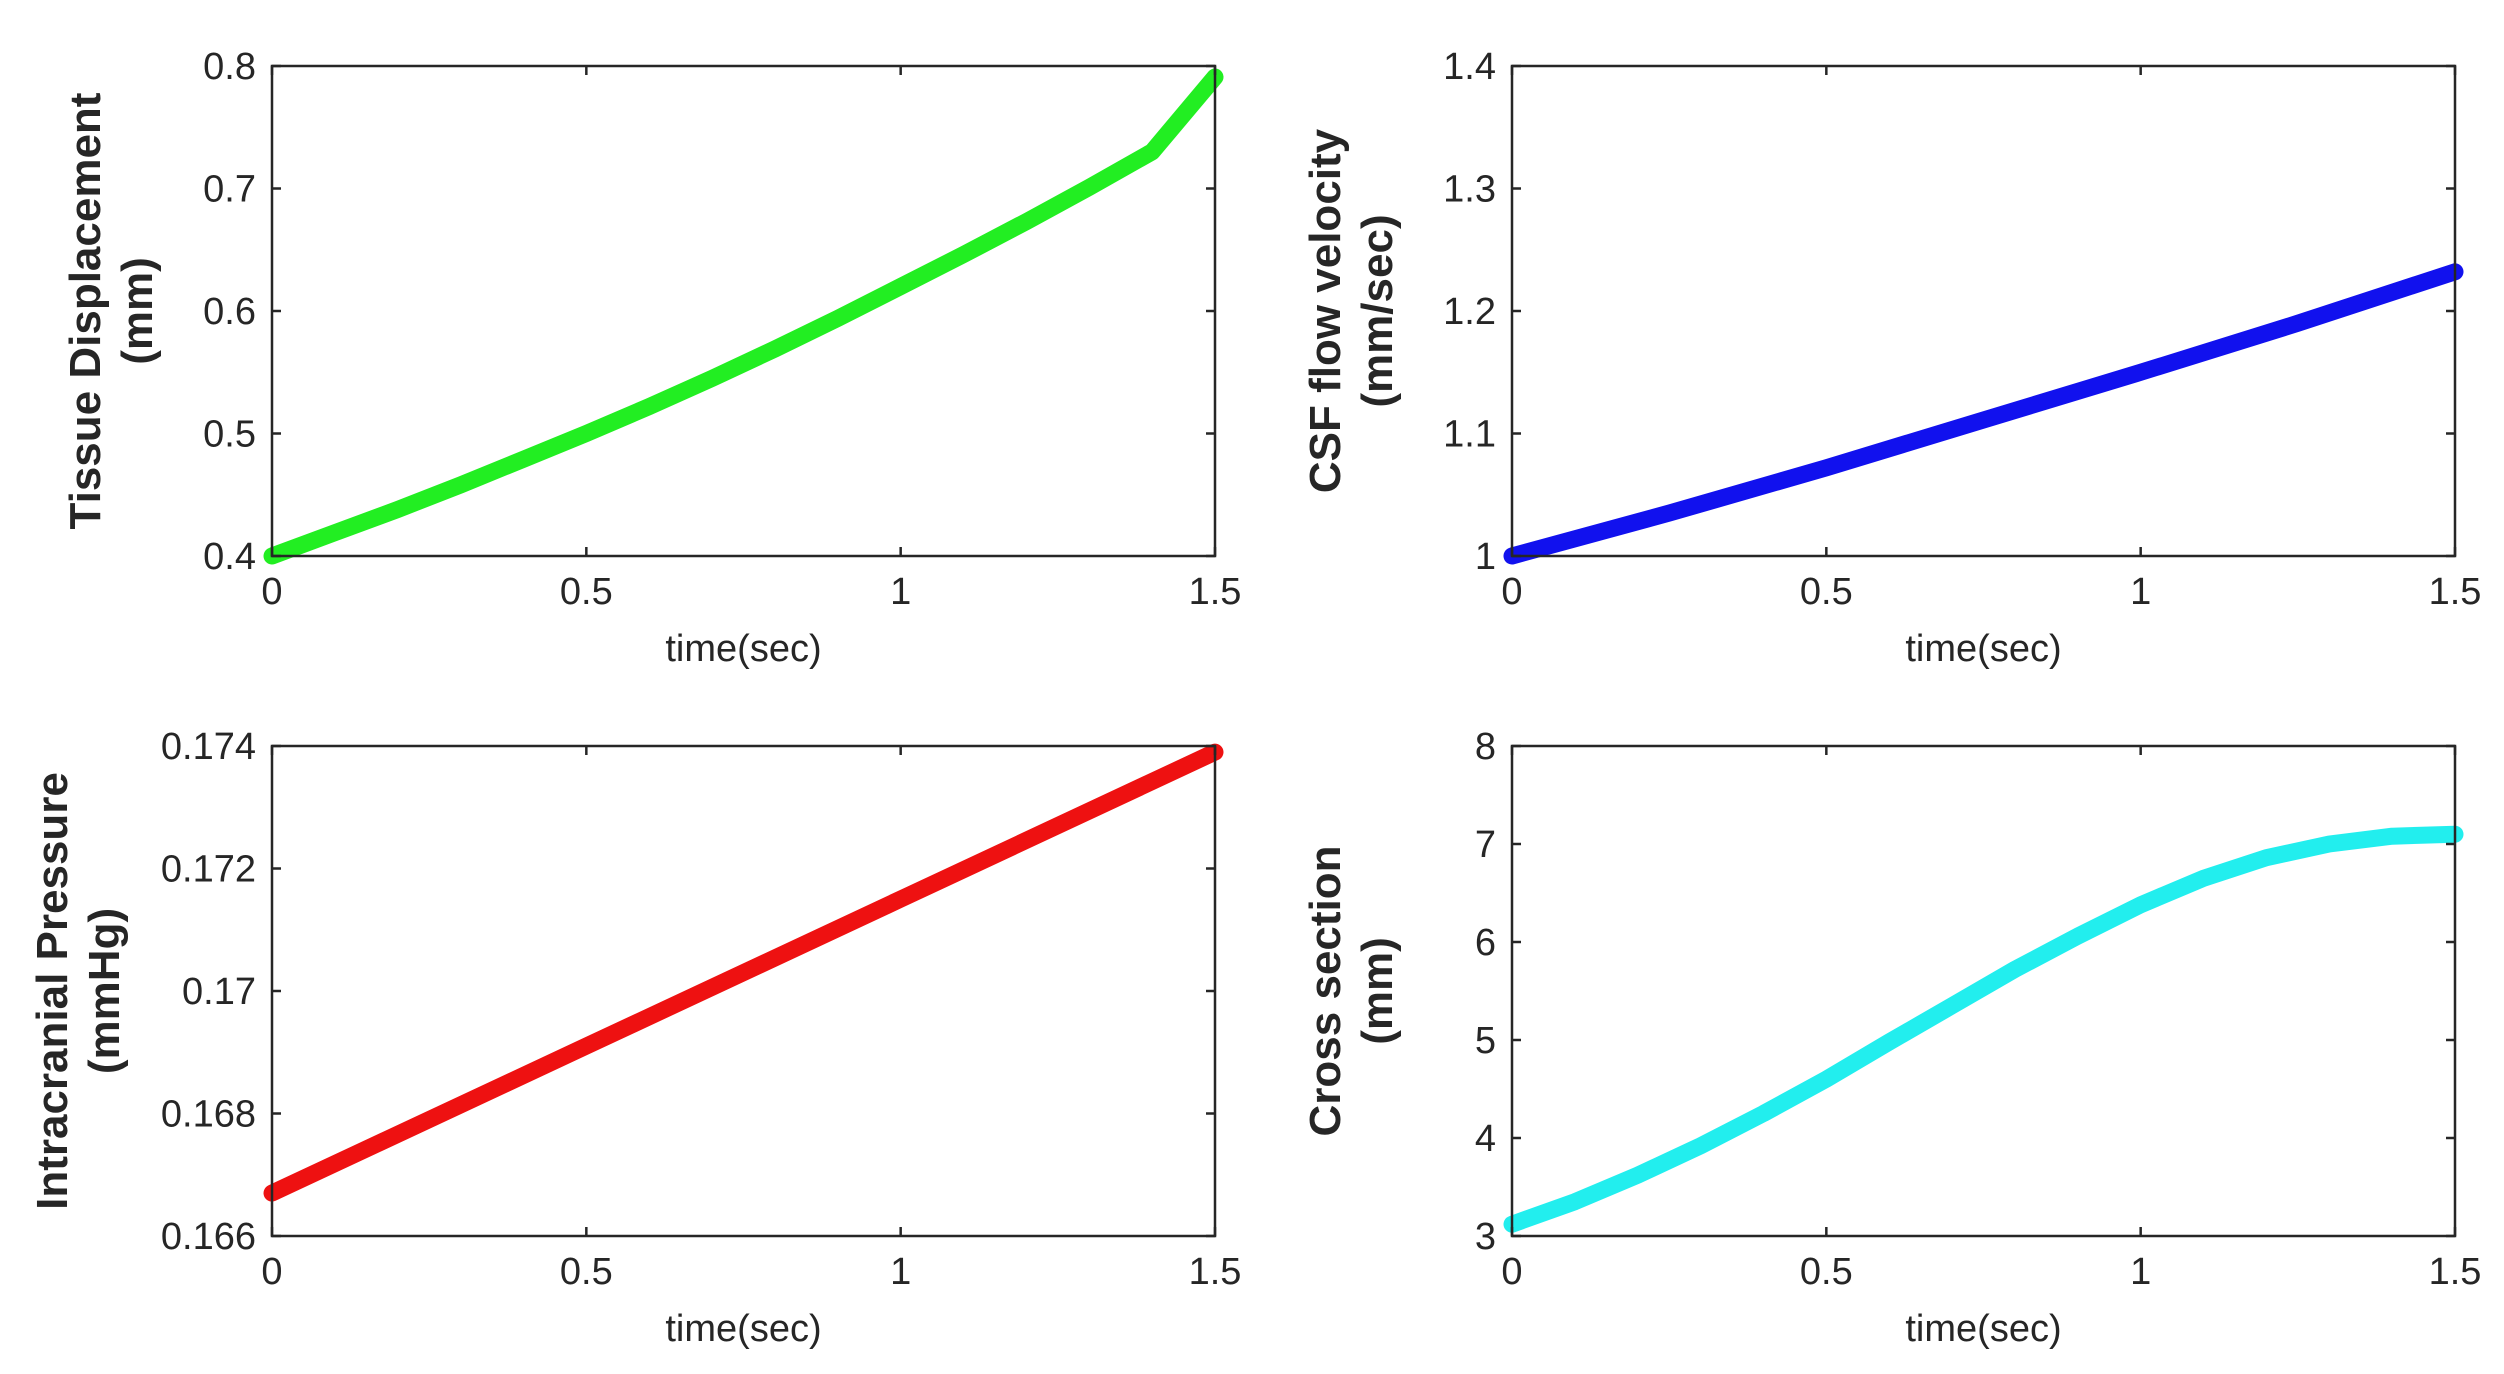 The height and width of the screenshot is (1374, 2504). Describe the element at coordinates (208, 1237) in the screenshot. I see `y-tick-label: 0.166` at that location.